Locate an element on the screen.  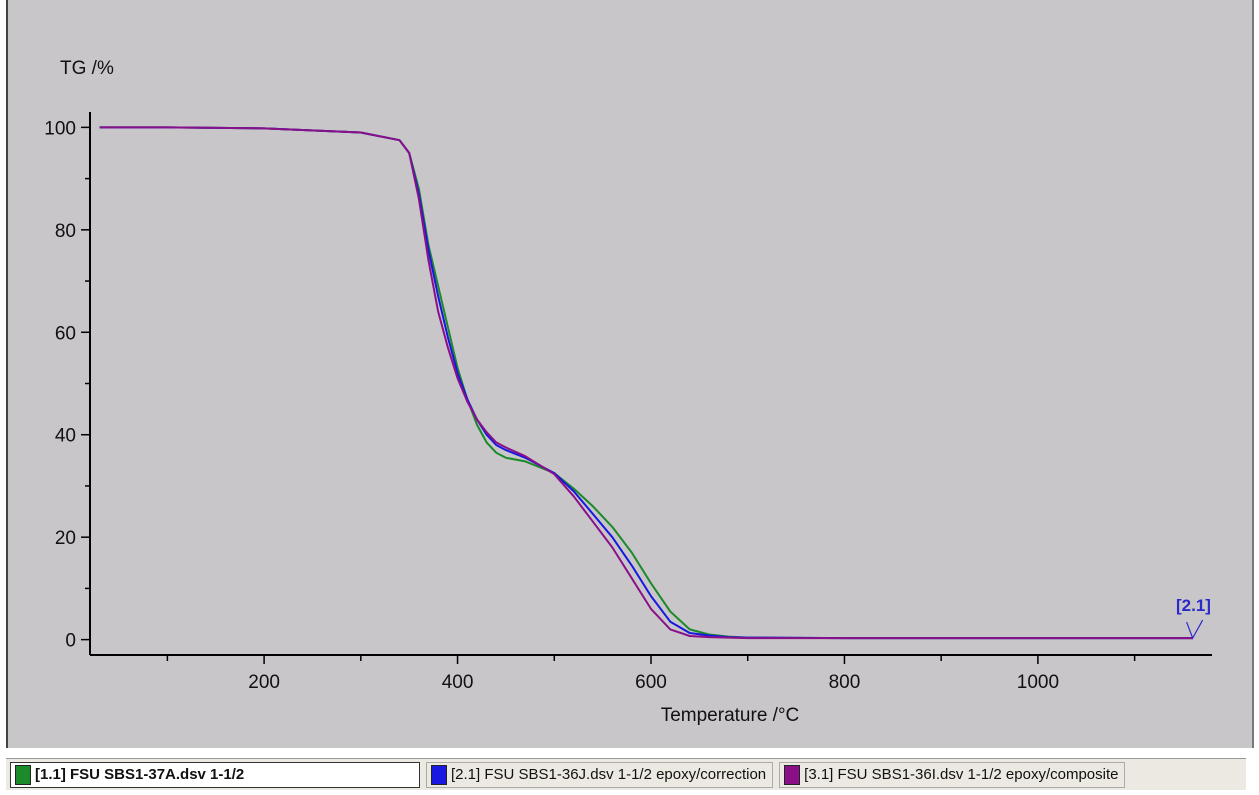
y-tick-label: 60 is located at coordinates (65, 333).